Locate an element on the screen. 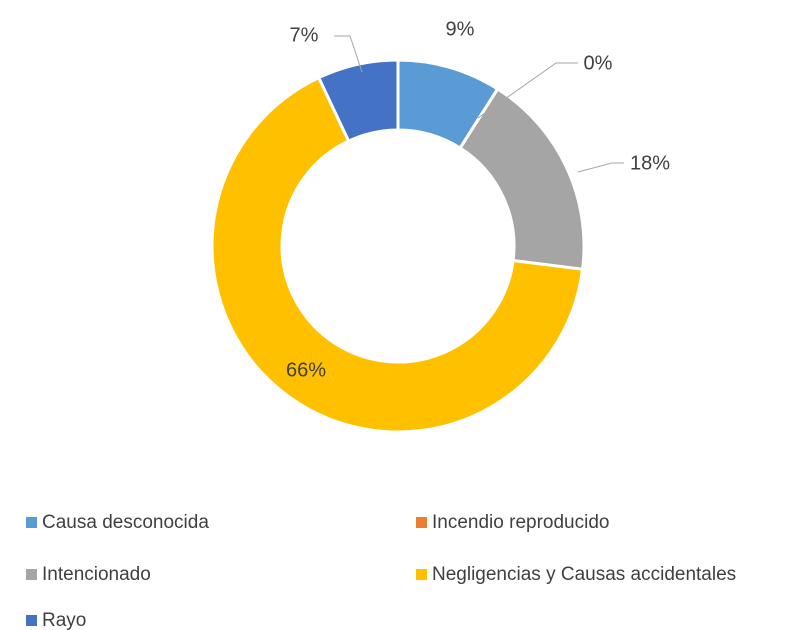  legend-label: Rayo is located at coordinates (64, 620).